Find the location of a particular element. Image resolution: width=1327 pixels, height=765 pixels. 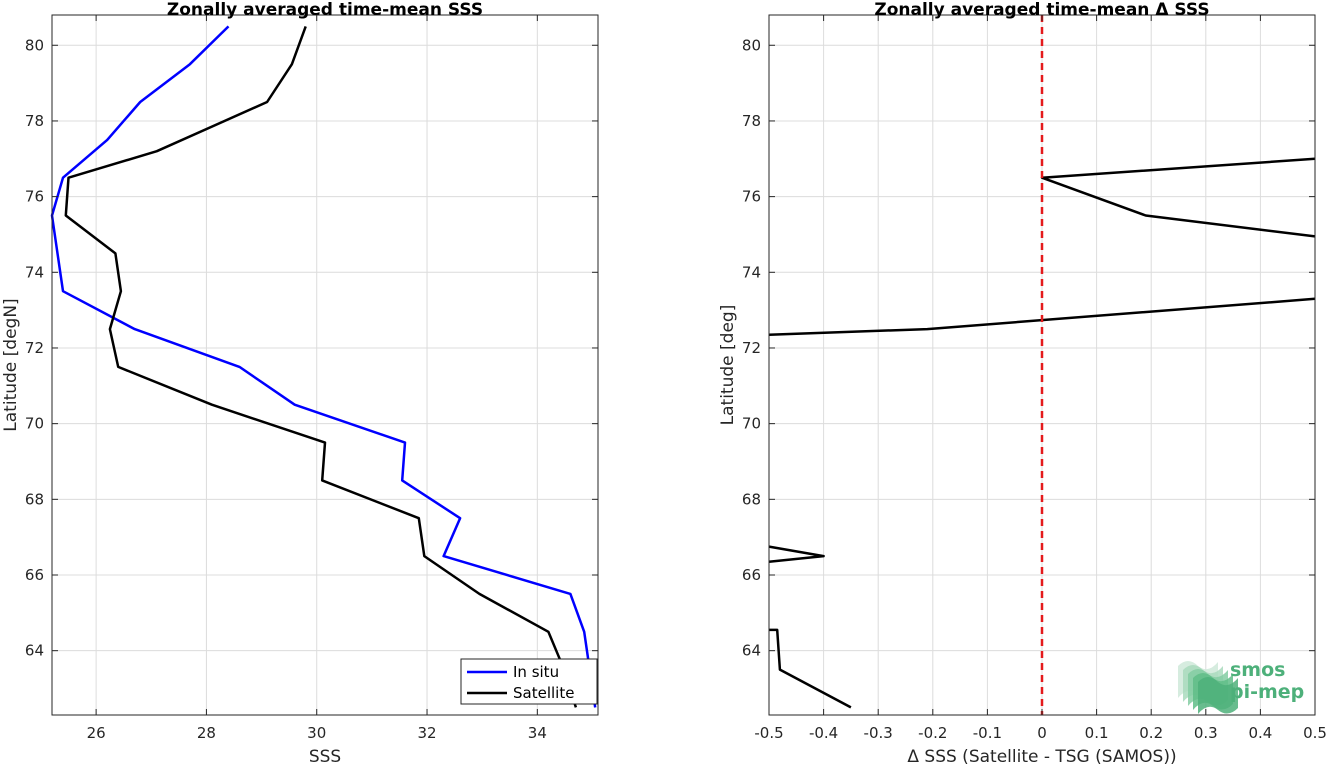

left-chart-title: Zonally averaged time-mean SSS is located at coordinates (325, 10).